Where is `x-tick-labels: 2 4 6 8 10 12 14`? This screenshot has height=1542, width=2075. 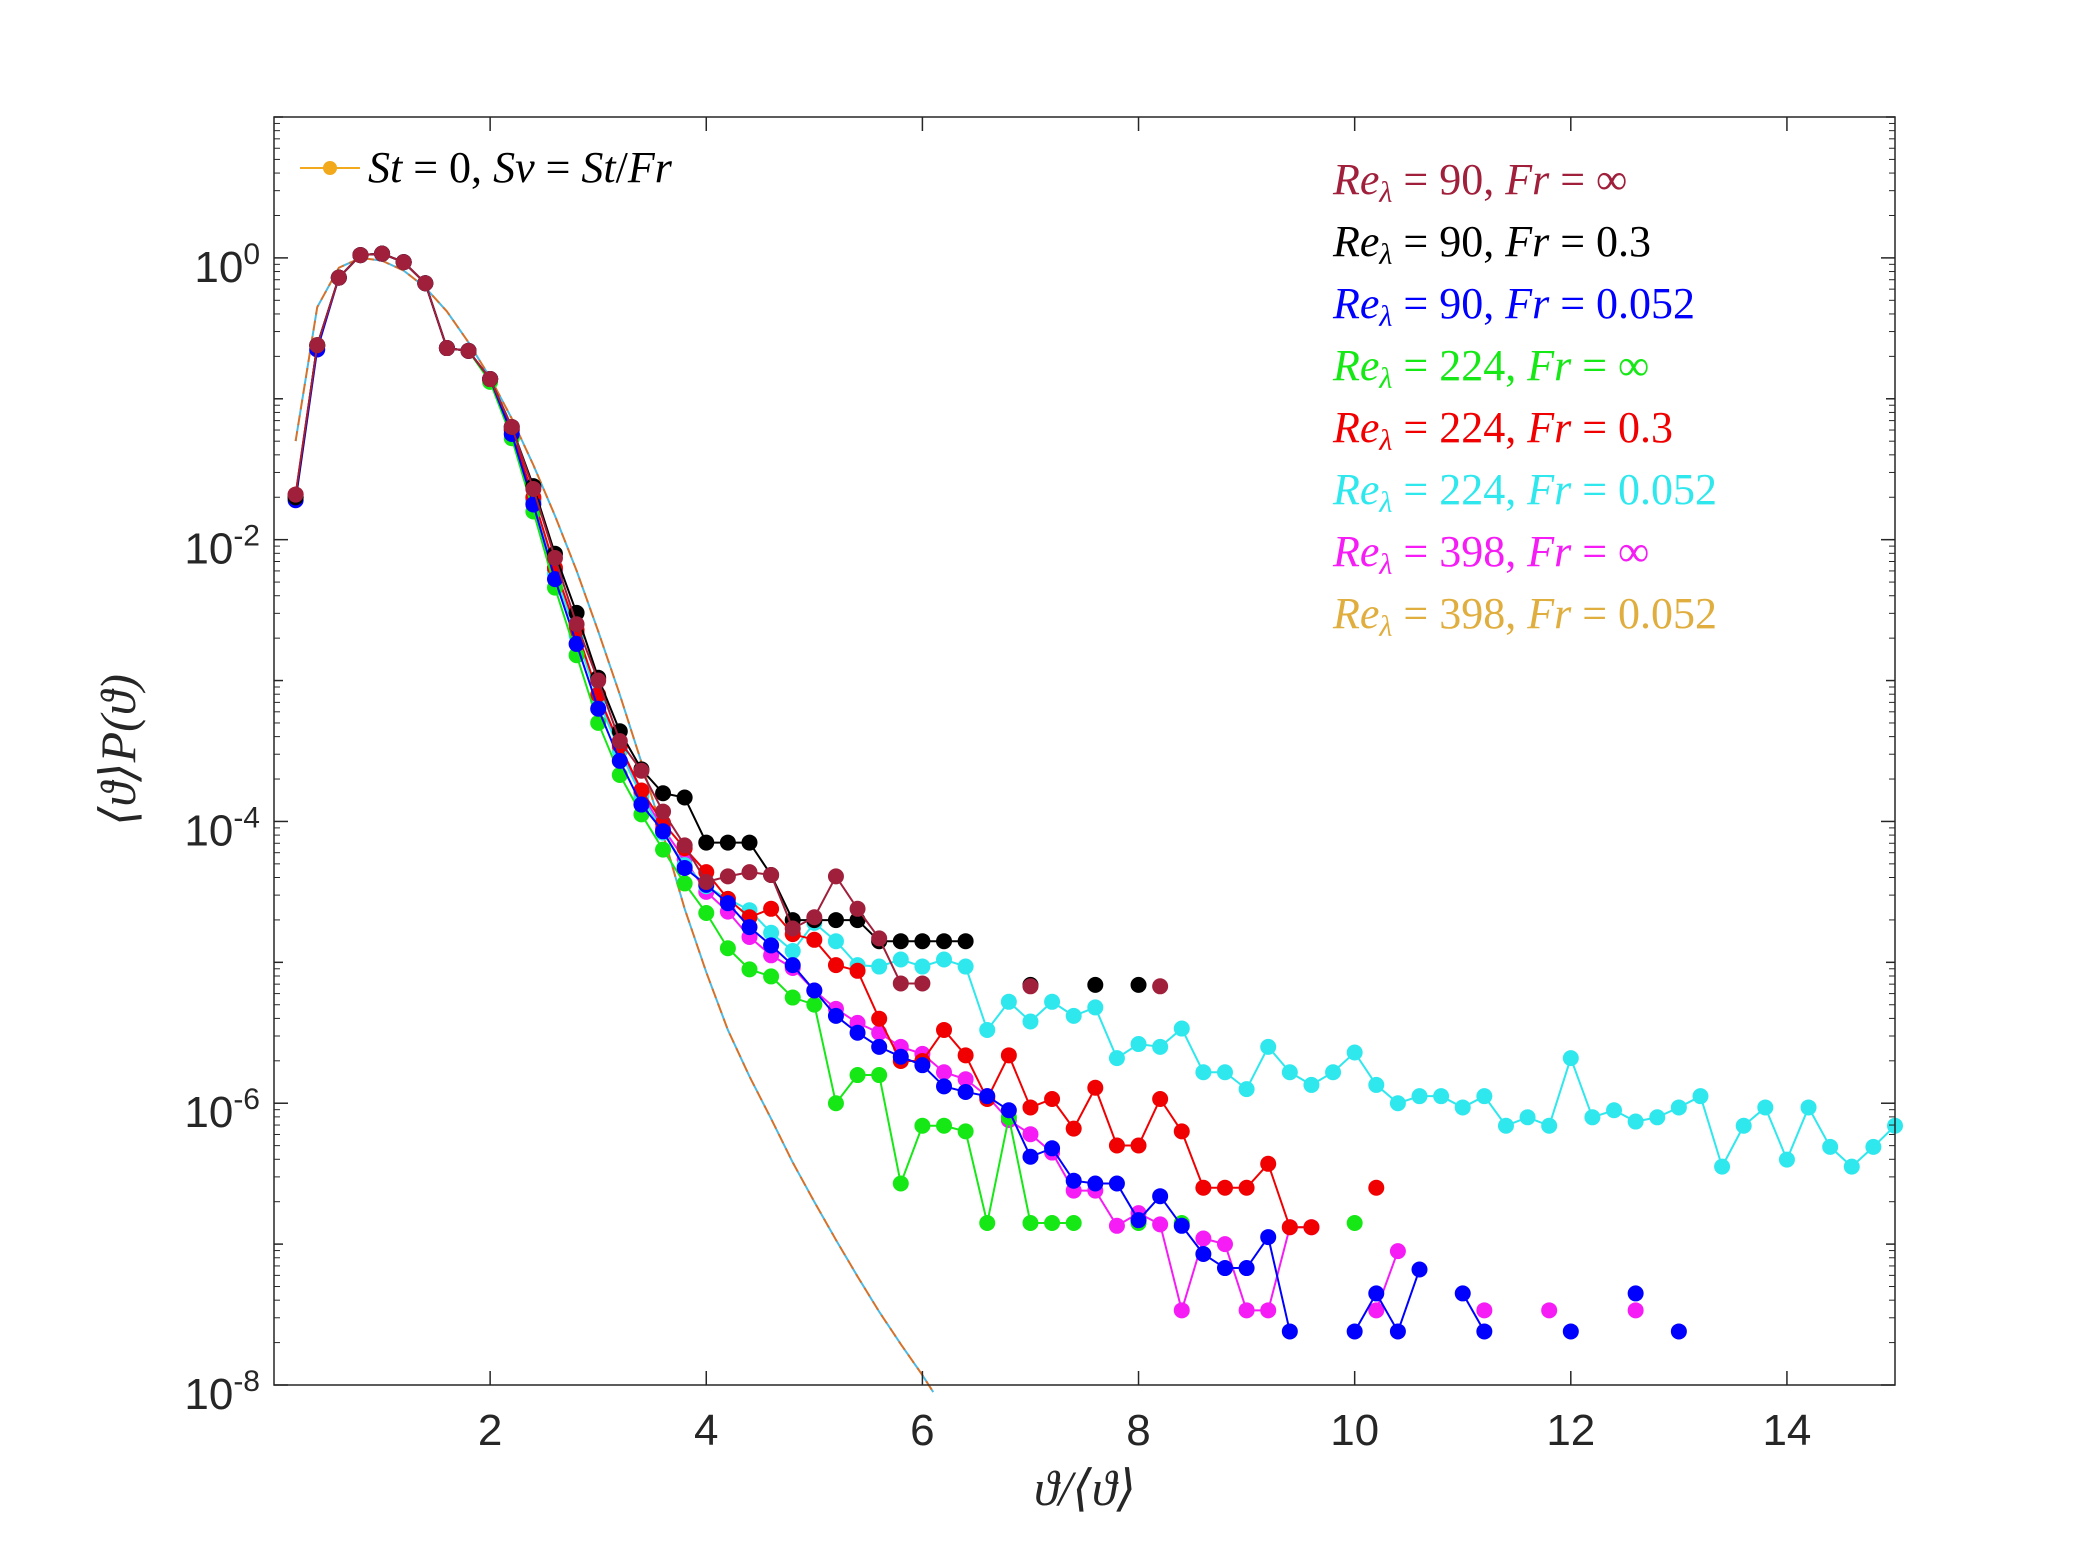 x-tick-labels: 2 4 6 8 10 12 14 is located at coordinates (1145, 1430).